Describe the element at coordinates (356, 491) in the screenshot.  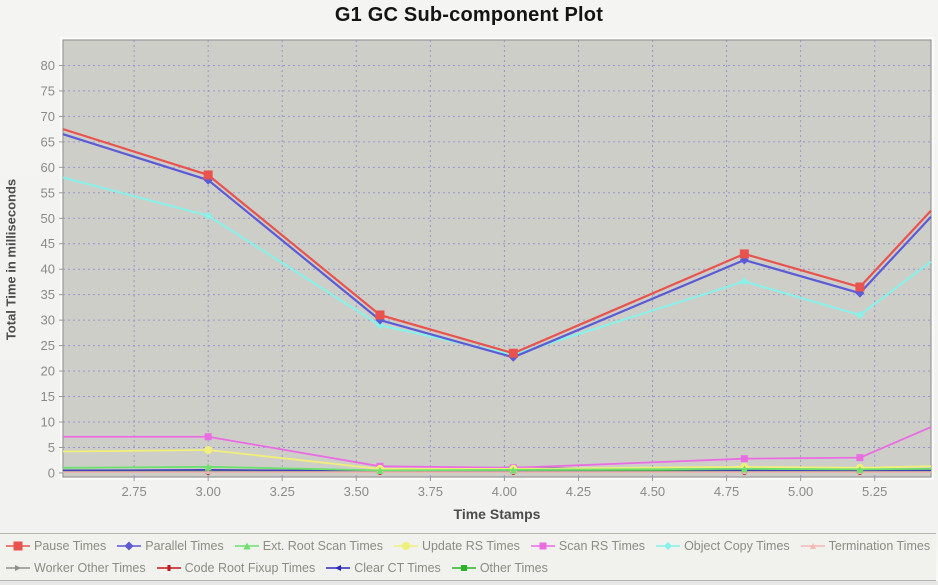
I see `x-tick-label: 3.50` at that location.